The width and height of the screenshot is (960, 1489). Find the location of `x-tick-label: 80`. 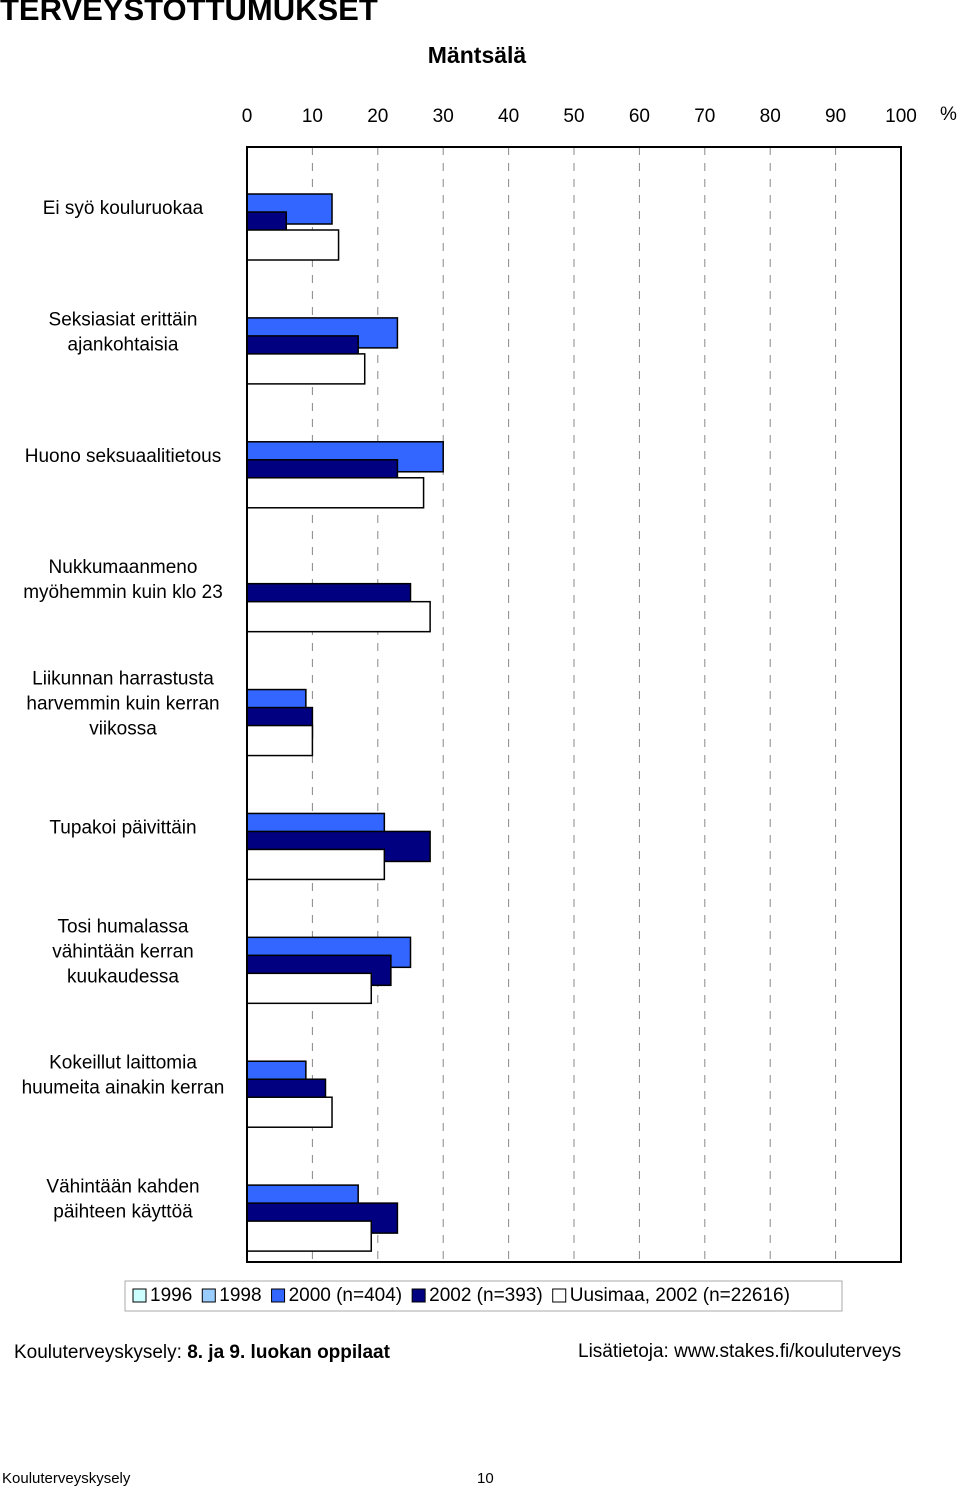

x-tick-label: 80 is located at coordinates (770, 116).